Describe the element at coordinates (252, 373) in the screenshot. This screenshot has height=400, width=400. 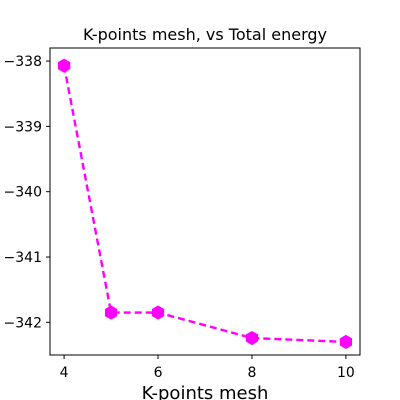
I see `x-tick-label: 8` at that location.